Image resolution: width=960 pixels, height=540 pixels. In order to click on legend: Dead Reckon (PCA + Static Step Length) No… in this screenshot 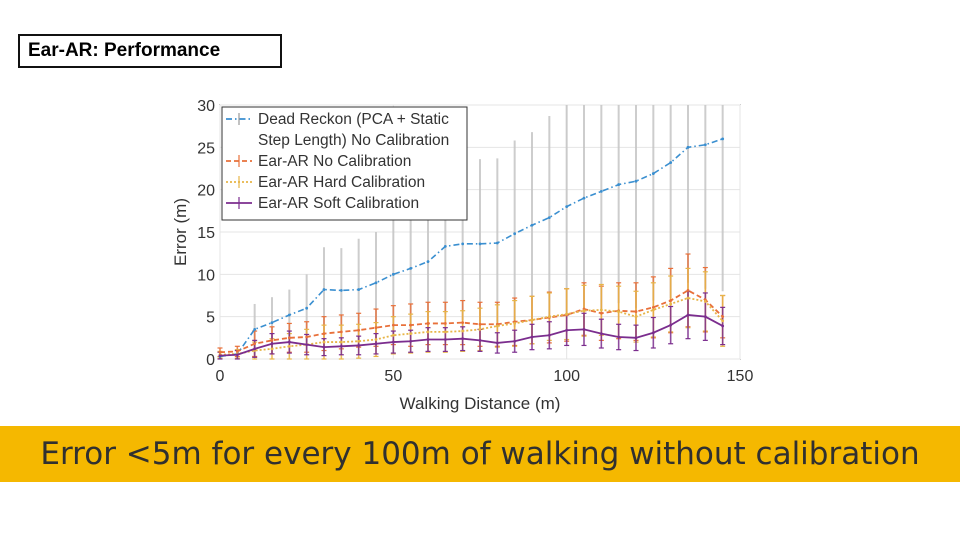, I will do `click(344, 163)`.